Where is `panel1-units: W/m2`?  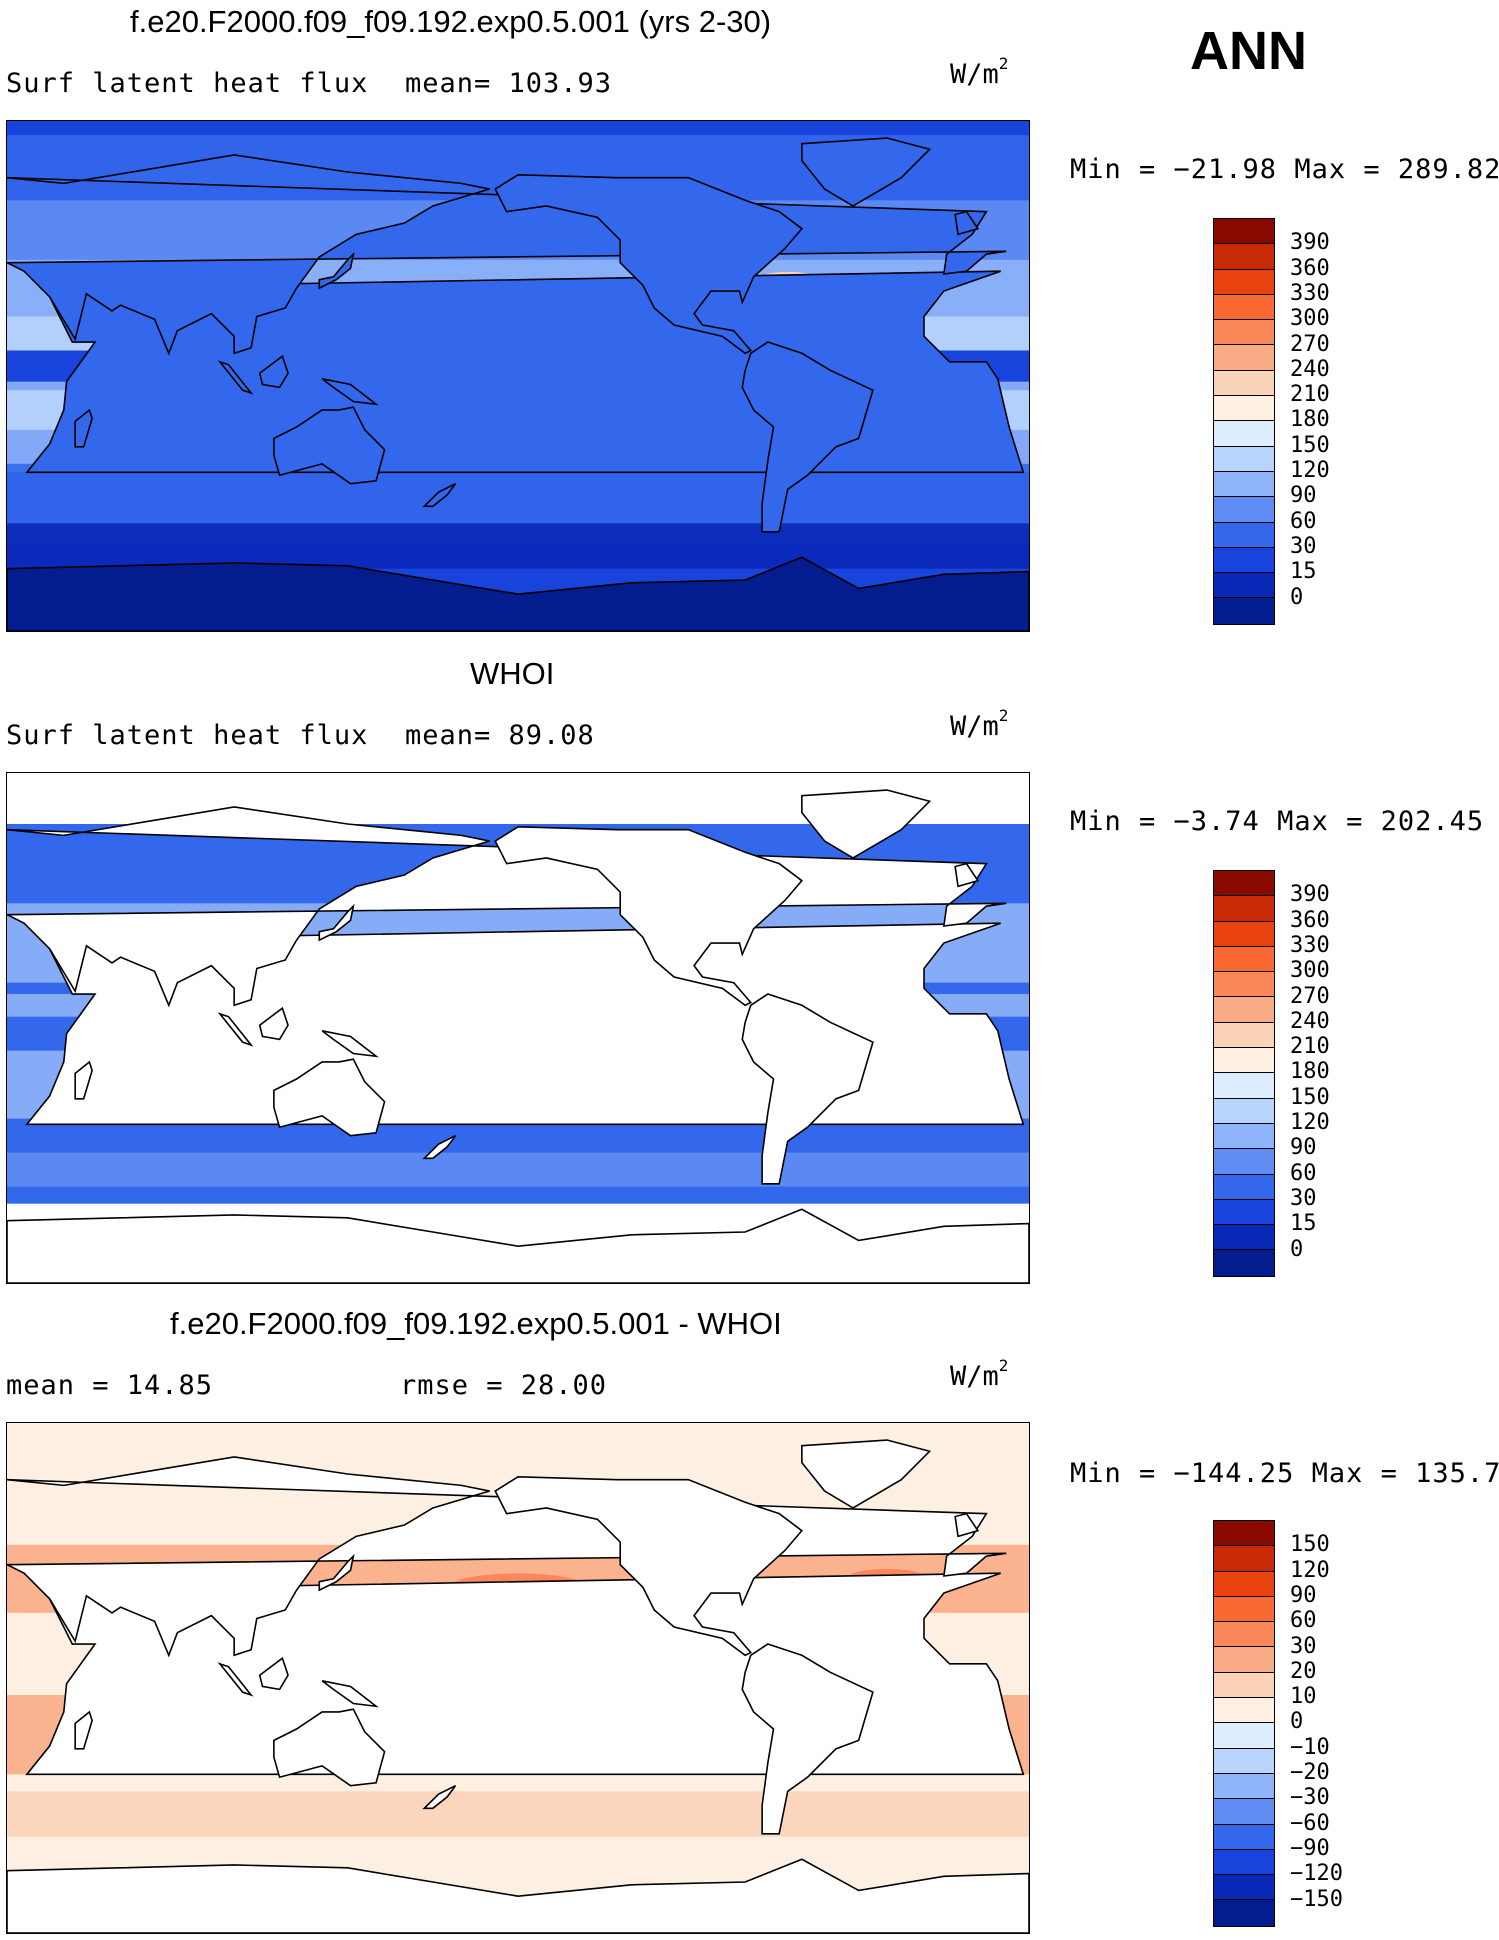
panel1-units: W/m2 is located at coordinates (979, 72).